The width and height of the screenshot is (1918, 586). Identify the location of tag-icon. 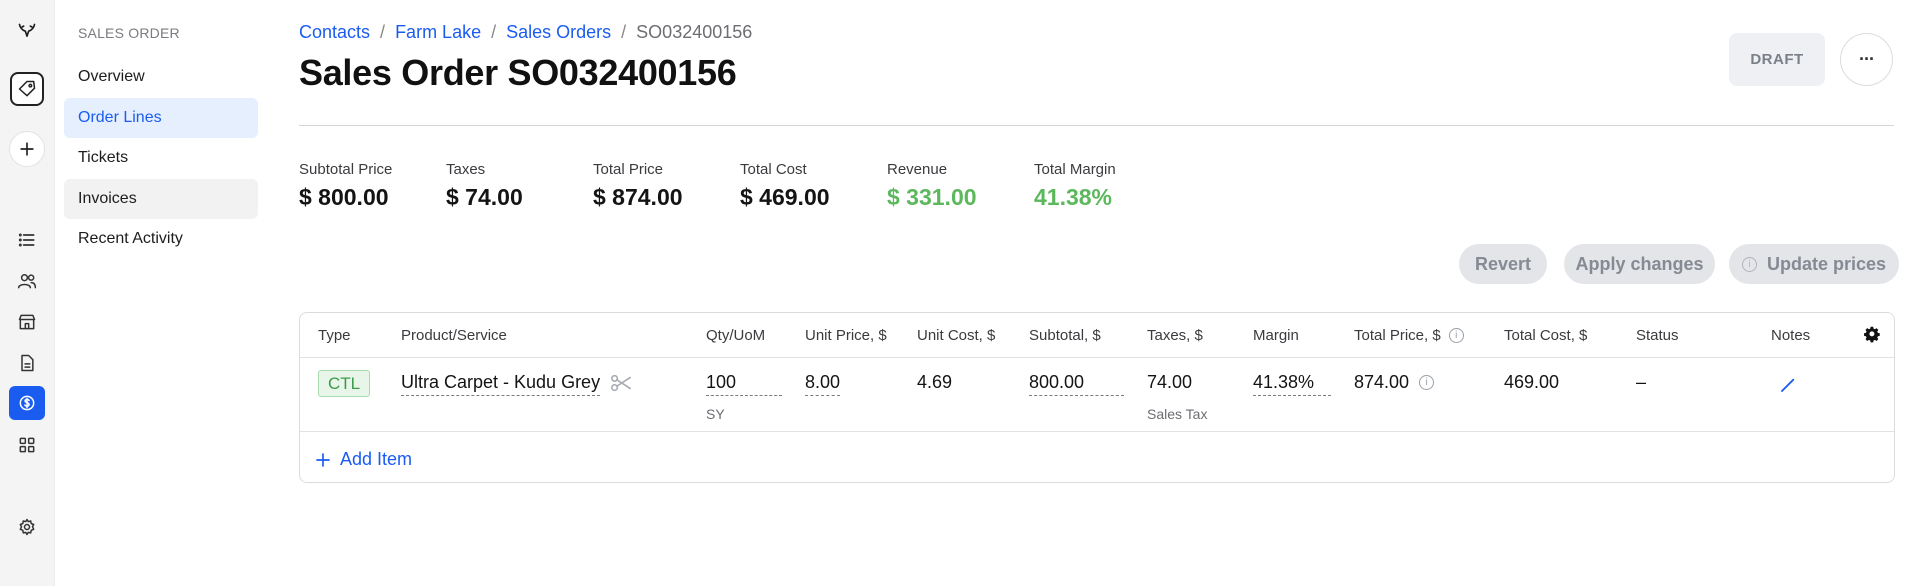
(27, 89).